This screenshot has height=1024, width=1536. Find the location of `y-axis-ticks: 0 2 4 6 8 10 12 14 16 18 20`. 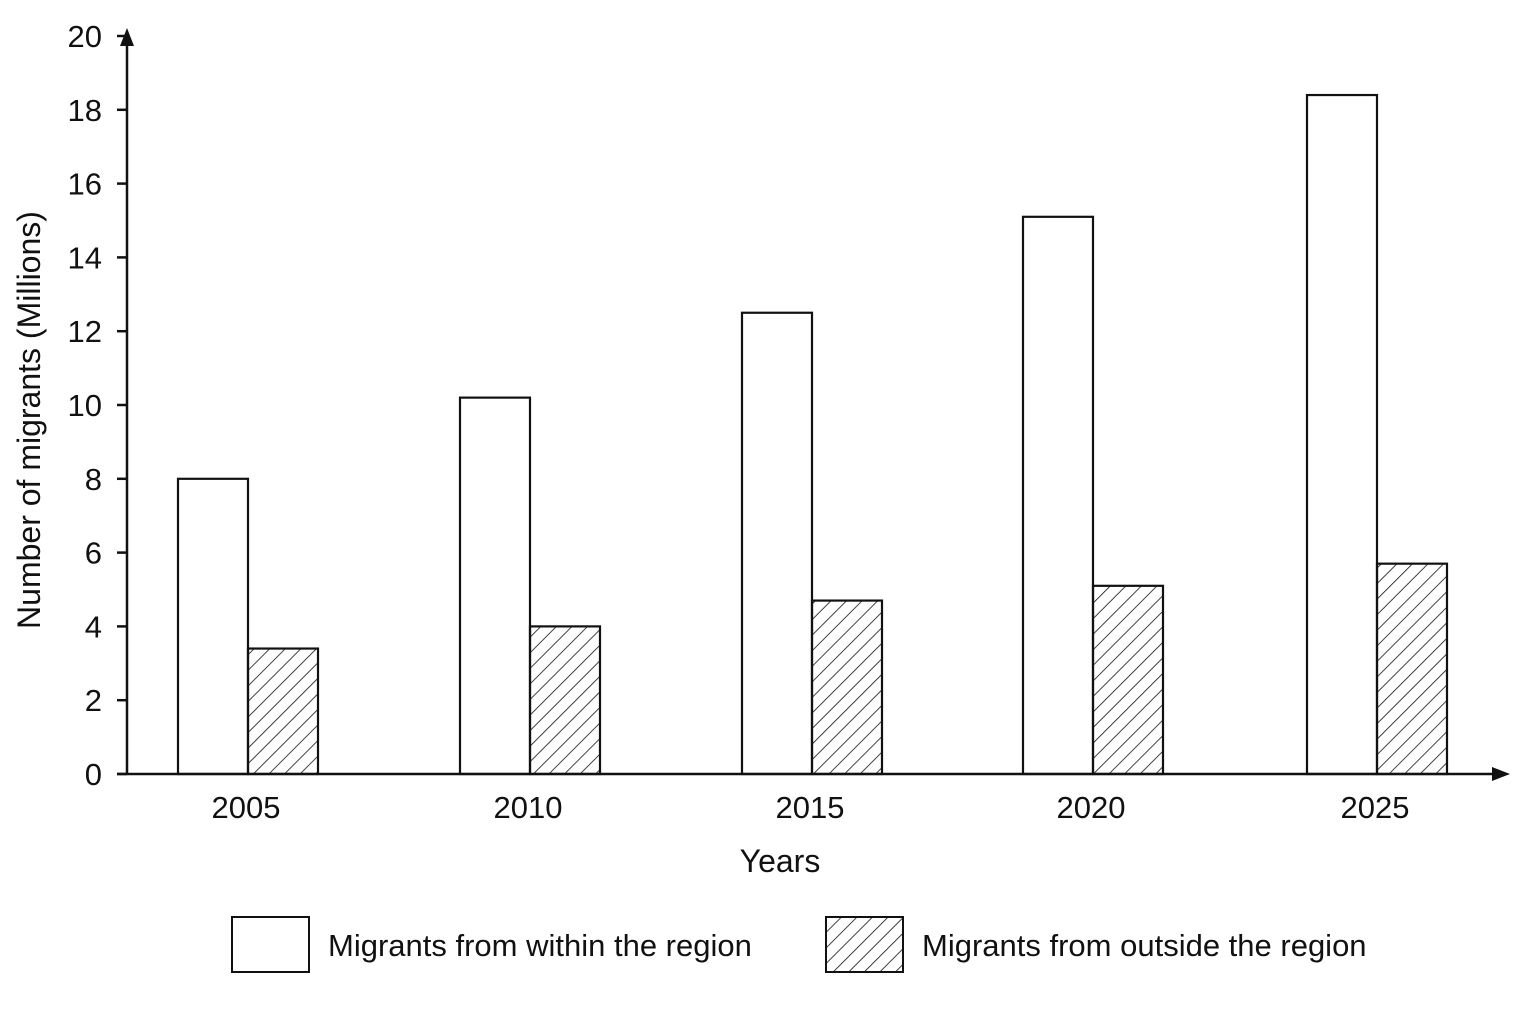

y-axis-ticks: 0 2 4 6 8 10 12 14 16 18 20 is located at coordinates (97, 405).